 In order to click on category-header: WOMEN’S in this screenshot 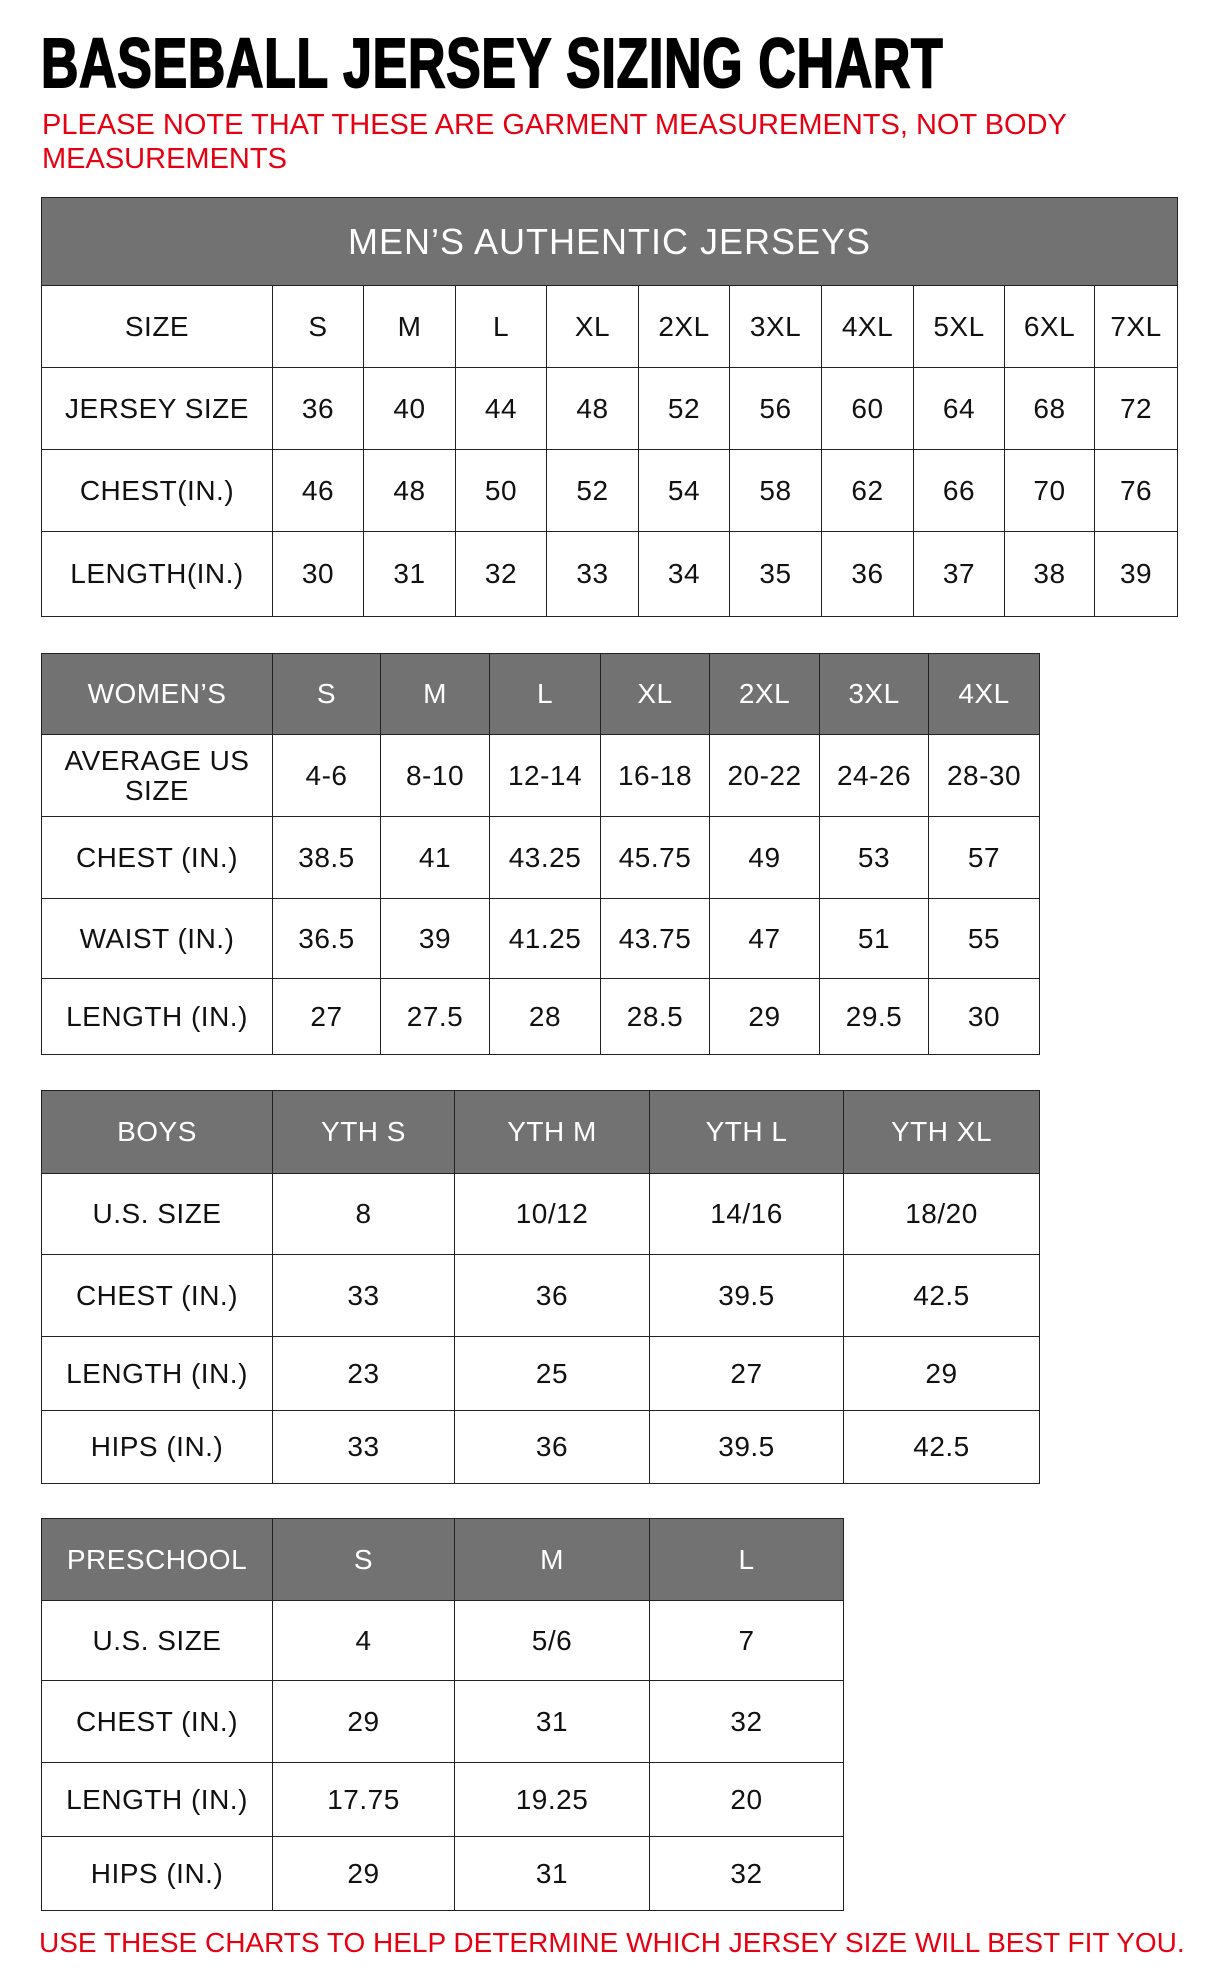, I will do `click(157, 694)`.